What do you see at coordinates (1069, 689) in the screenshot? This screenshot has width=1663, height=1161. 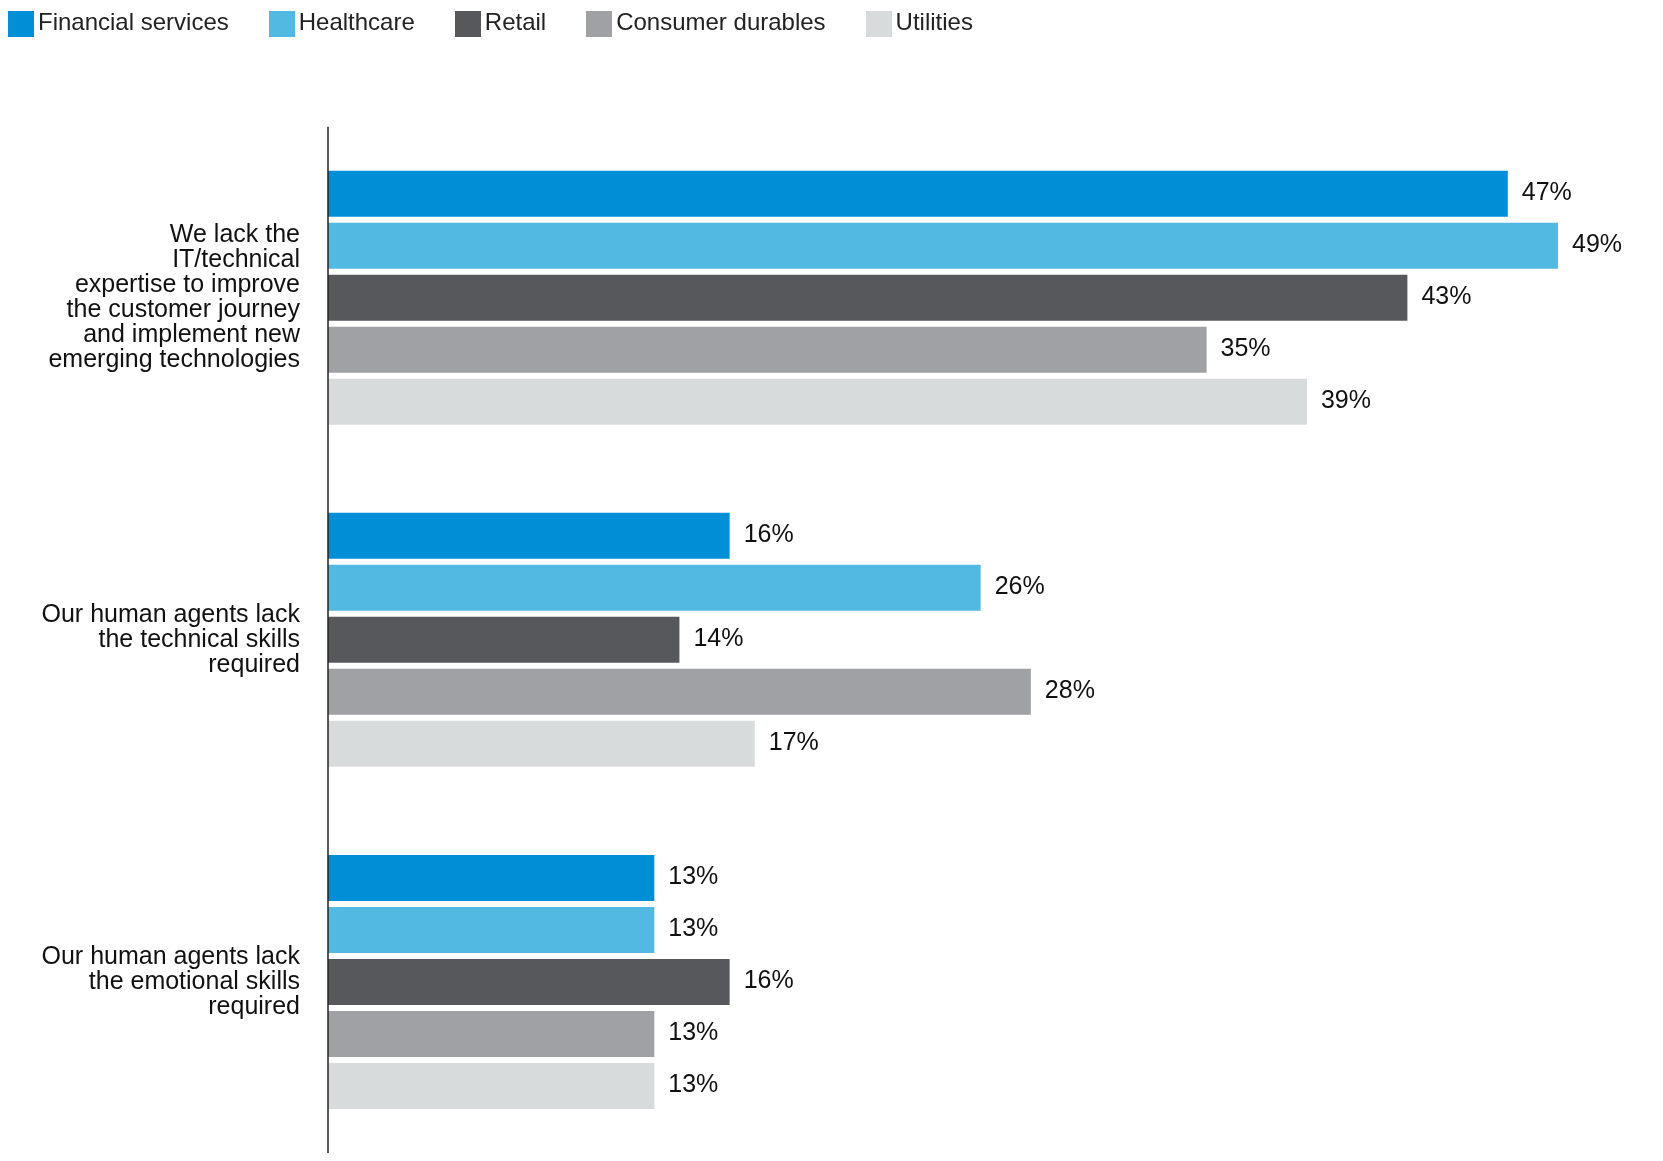 I see `data-label: 28%` at bounding box center [1069, 689].